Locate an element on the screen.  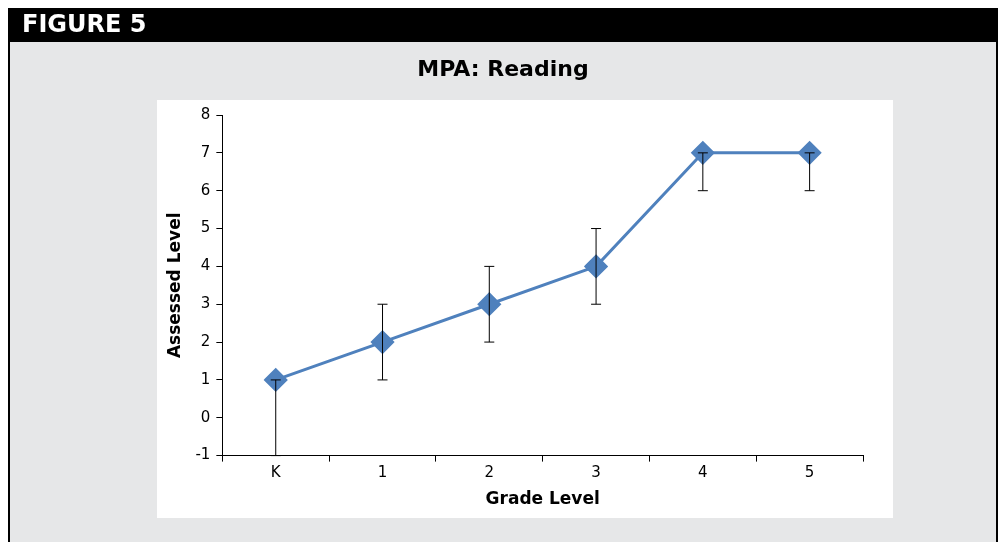
x-tick-label: 1 is located at coordinates (382, 472).